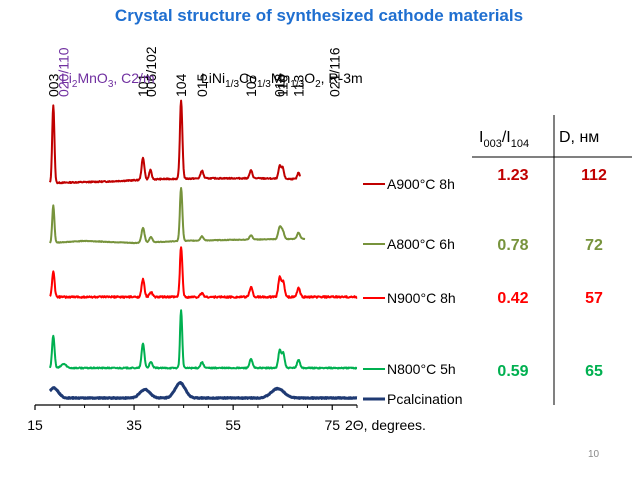 This screenshot has height=478, width=638. Describe the element at coordinates (512, 175) in the screenshot. I see `table-ratio-0: 1.23` at that location.